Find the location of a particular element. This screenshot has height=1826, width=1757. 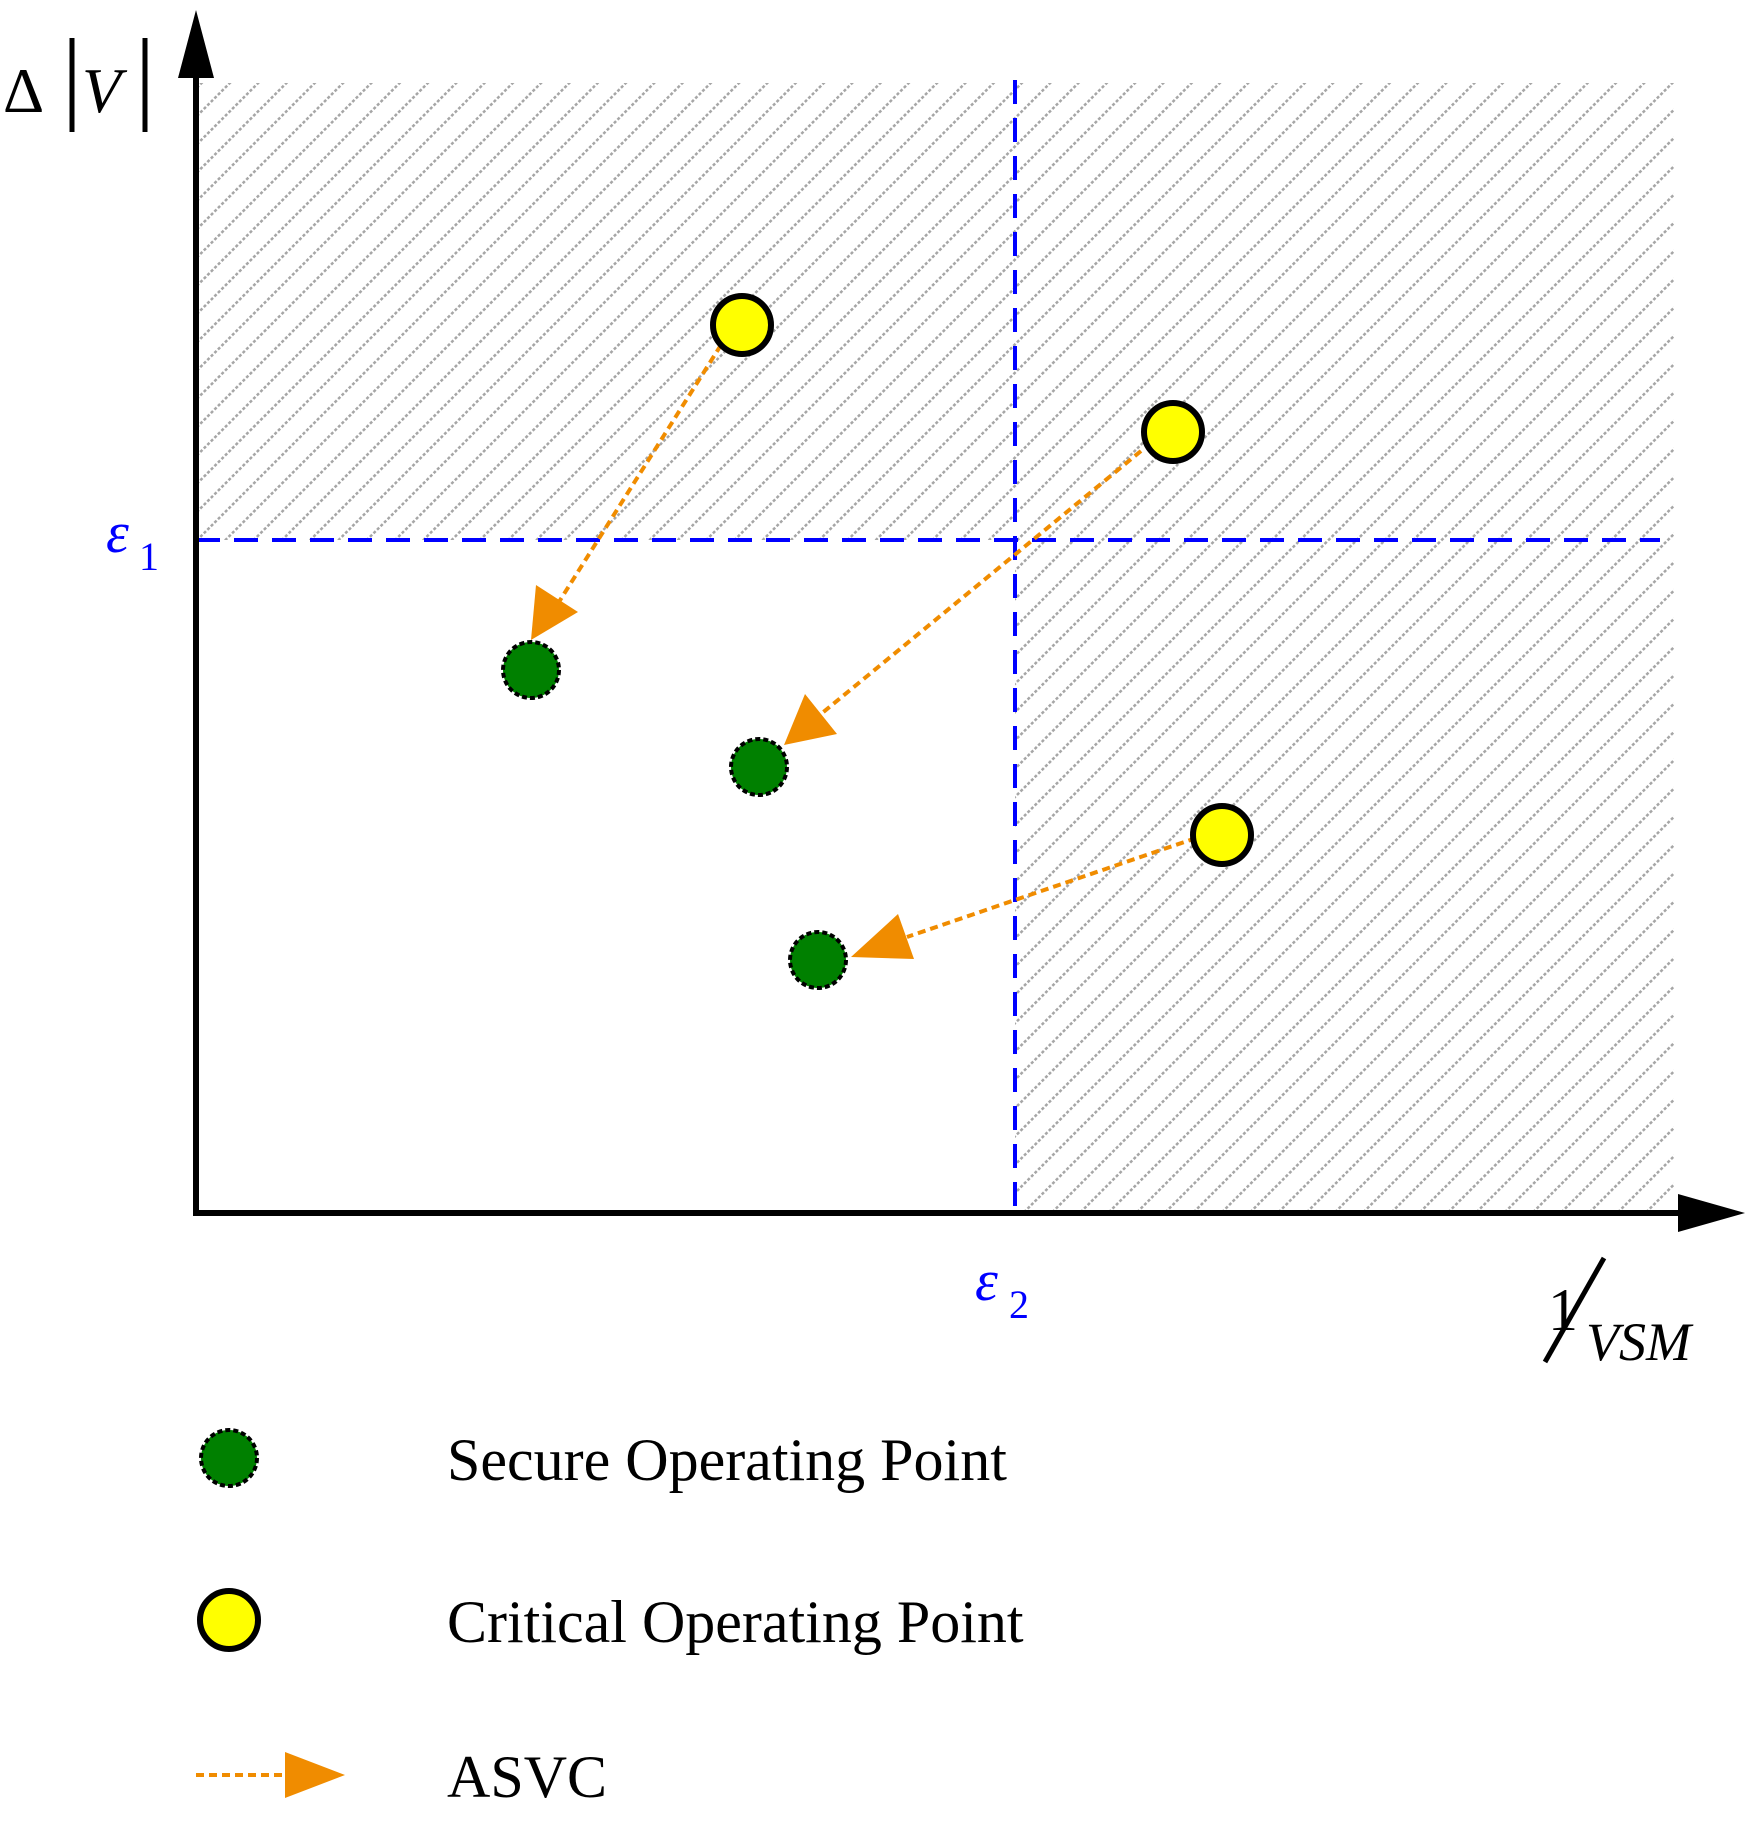

legend-item-secure: Secure Operating Point is located at coordinates (603, 1460).